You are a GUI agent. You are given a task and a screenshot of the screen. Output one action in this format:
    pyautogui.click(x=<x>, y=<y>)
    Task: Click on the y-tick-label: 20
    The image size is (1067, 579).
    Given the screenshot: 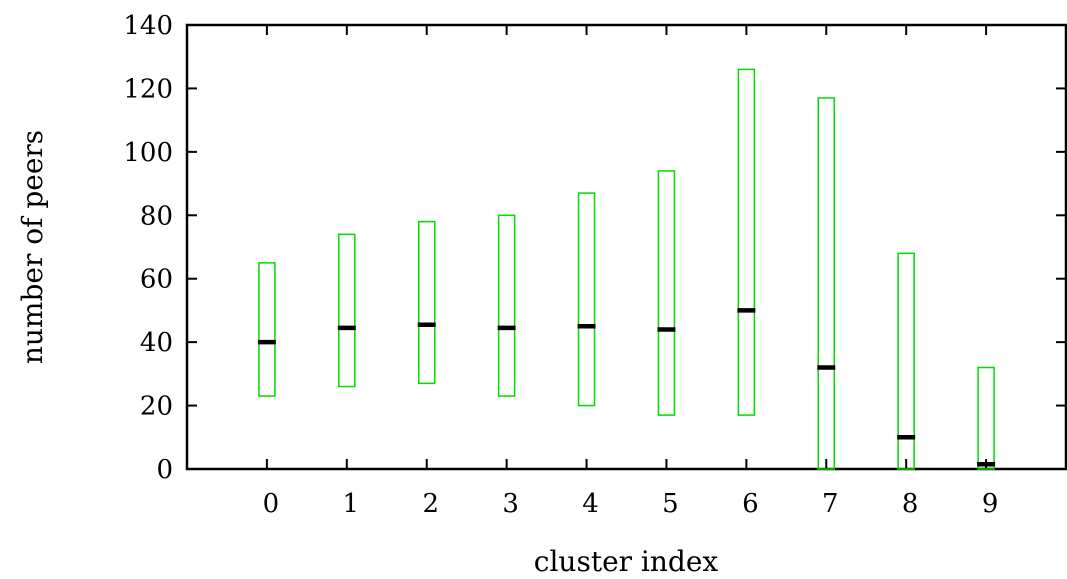 What is the action you would take?
    pyautogui.click(x=156, y=407)
    